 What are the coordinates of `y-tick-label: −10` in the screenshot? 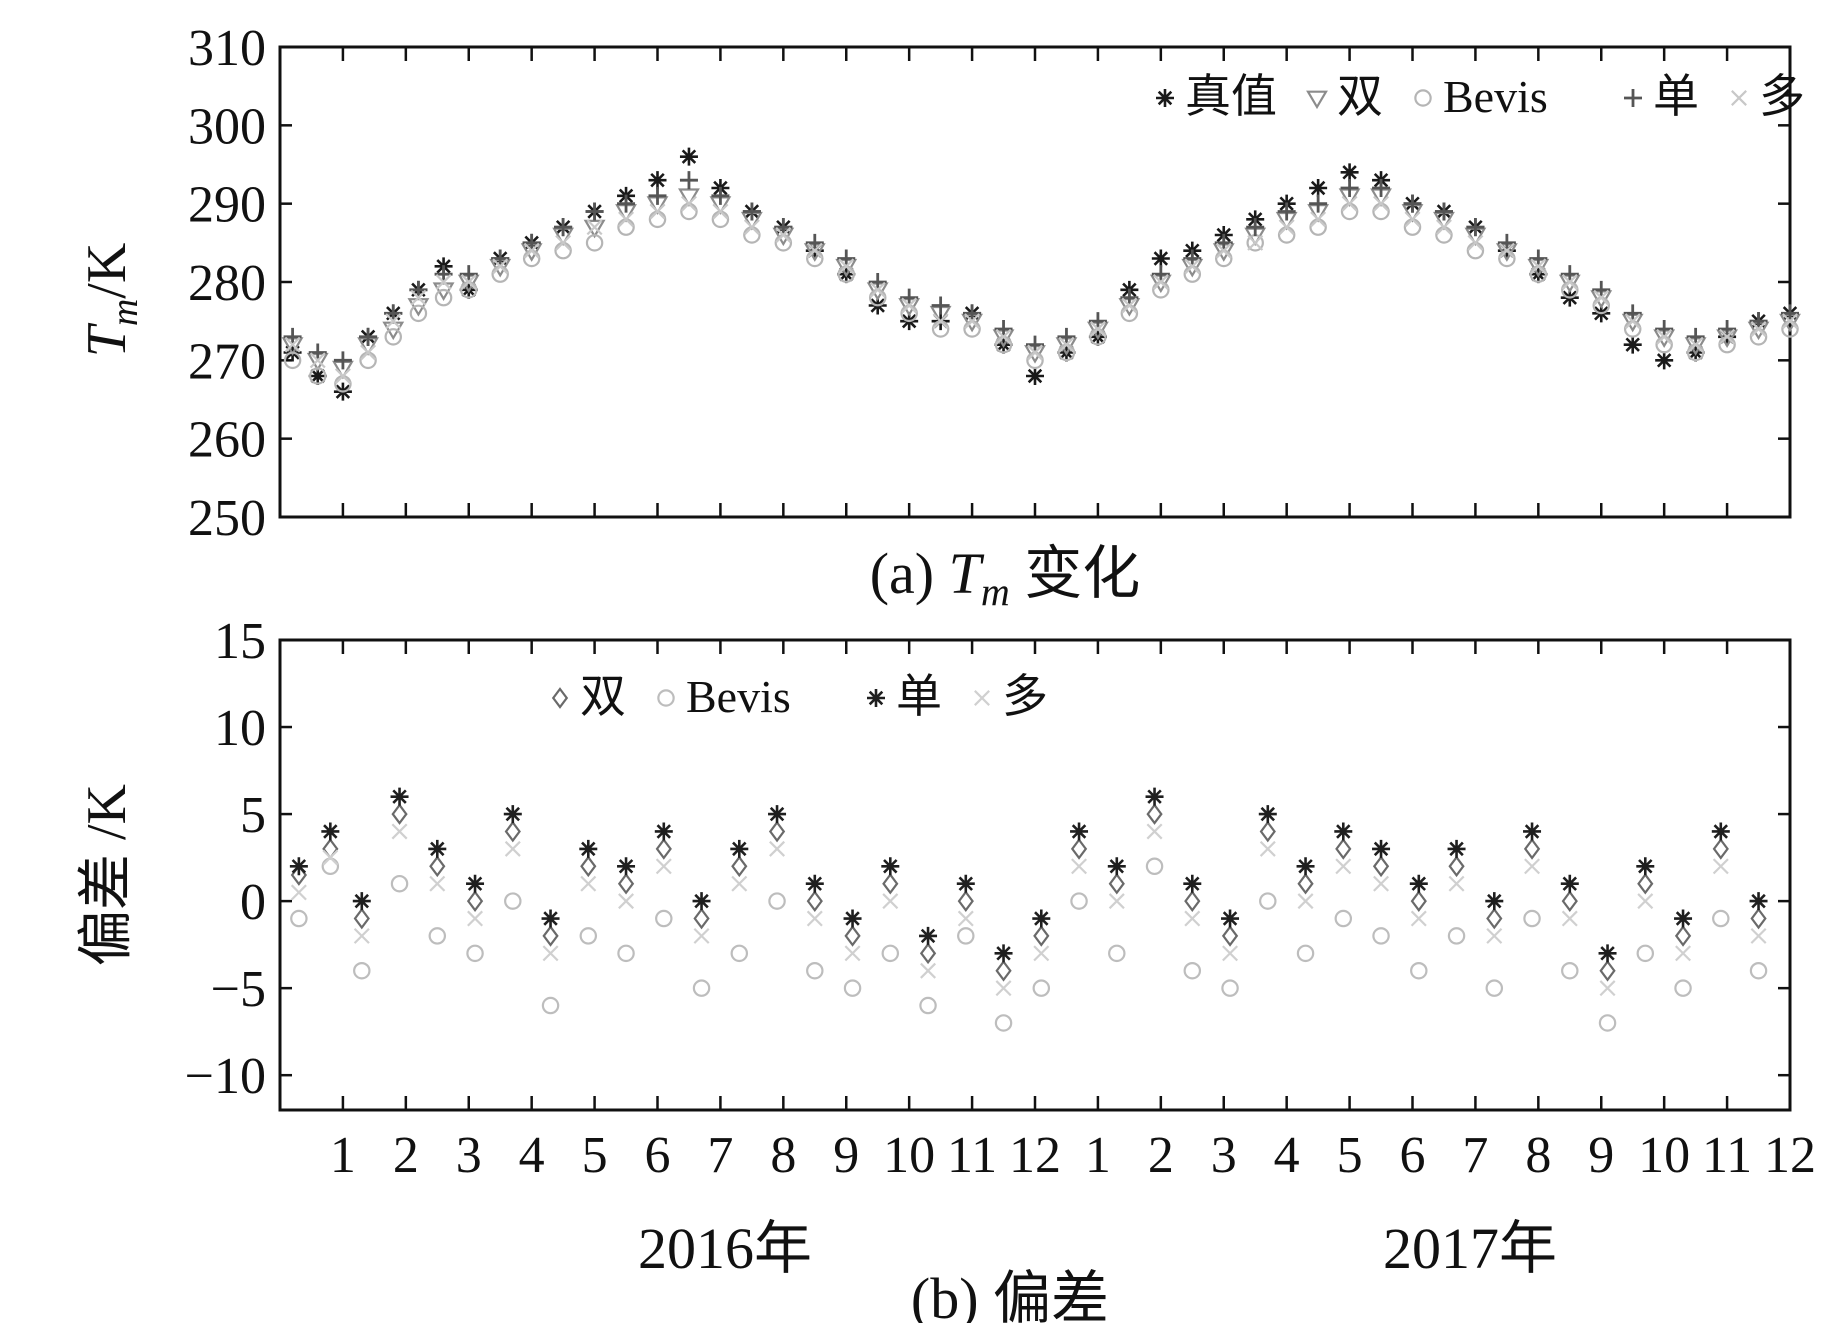 It's located at (225, 1076).